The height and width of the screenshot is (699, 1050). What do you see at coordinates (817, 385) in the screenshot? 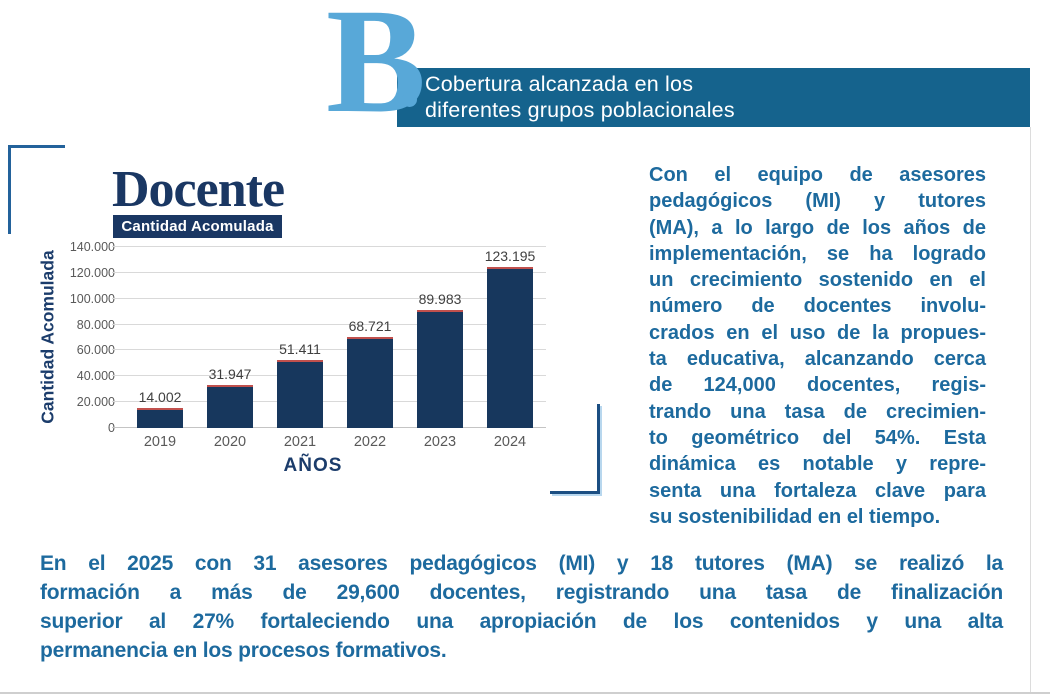
I see `paragraph-line: de 124,000 docentes, regis-` at bounding box center [817, 385].